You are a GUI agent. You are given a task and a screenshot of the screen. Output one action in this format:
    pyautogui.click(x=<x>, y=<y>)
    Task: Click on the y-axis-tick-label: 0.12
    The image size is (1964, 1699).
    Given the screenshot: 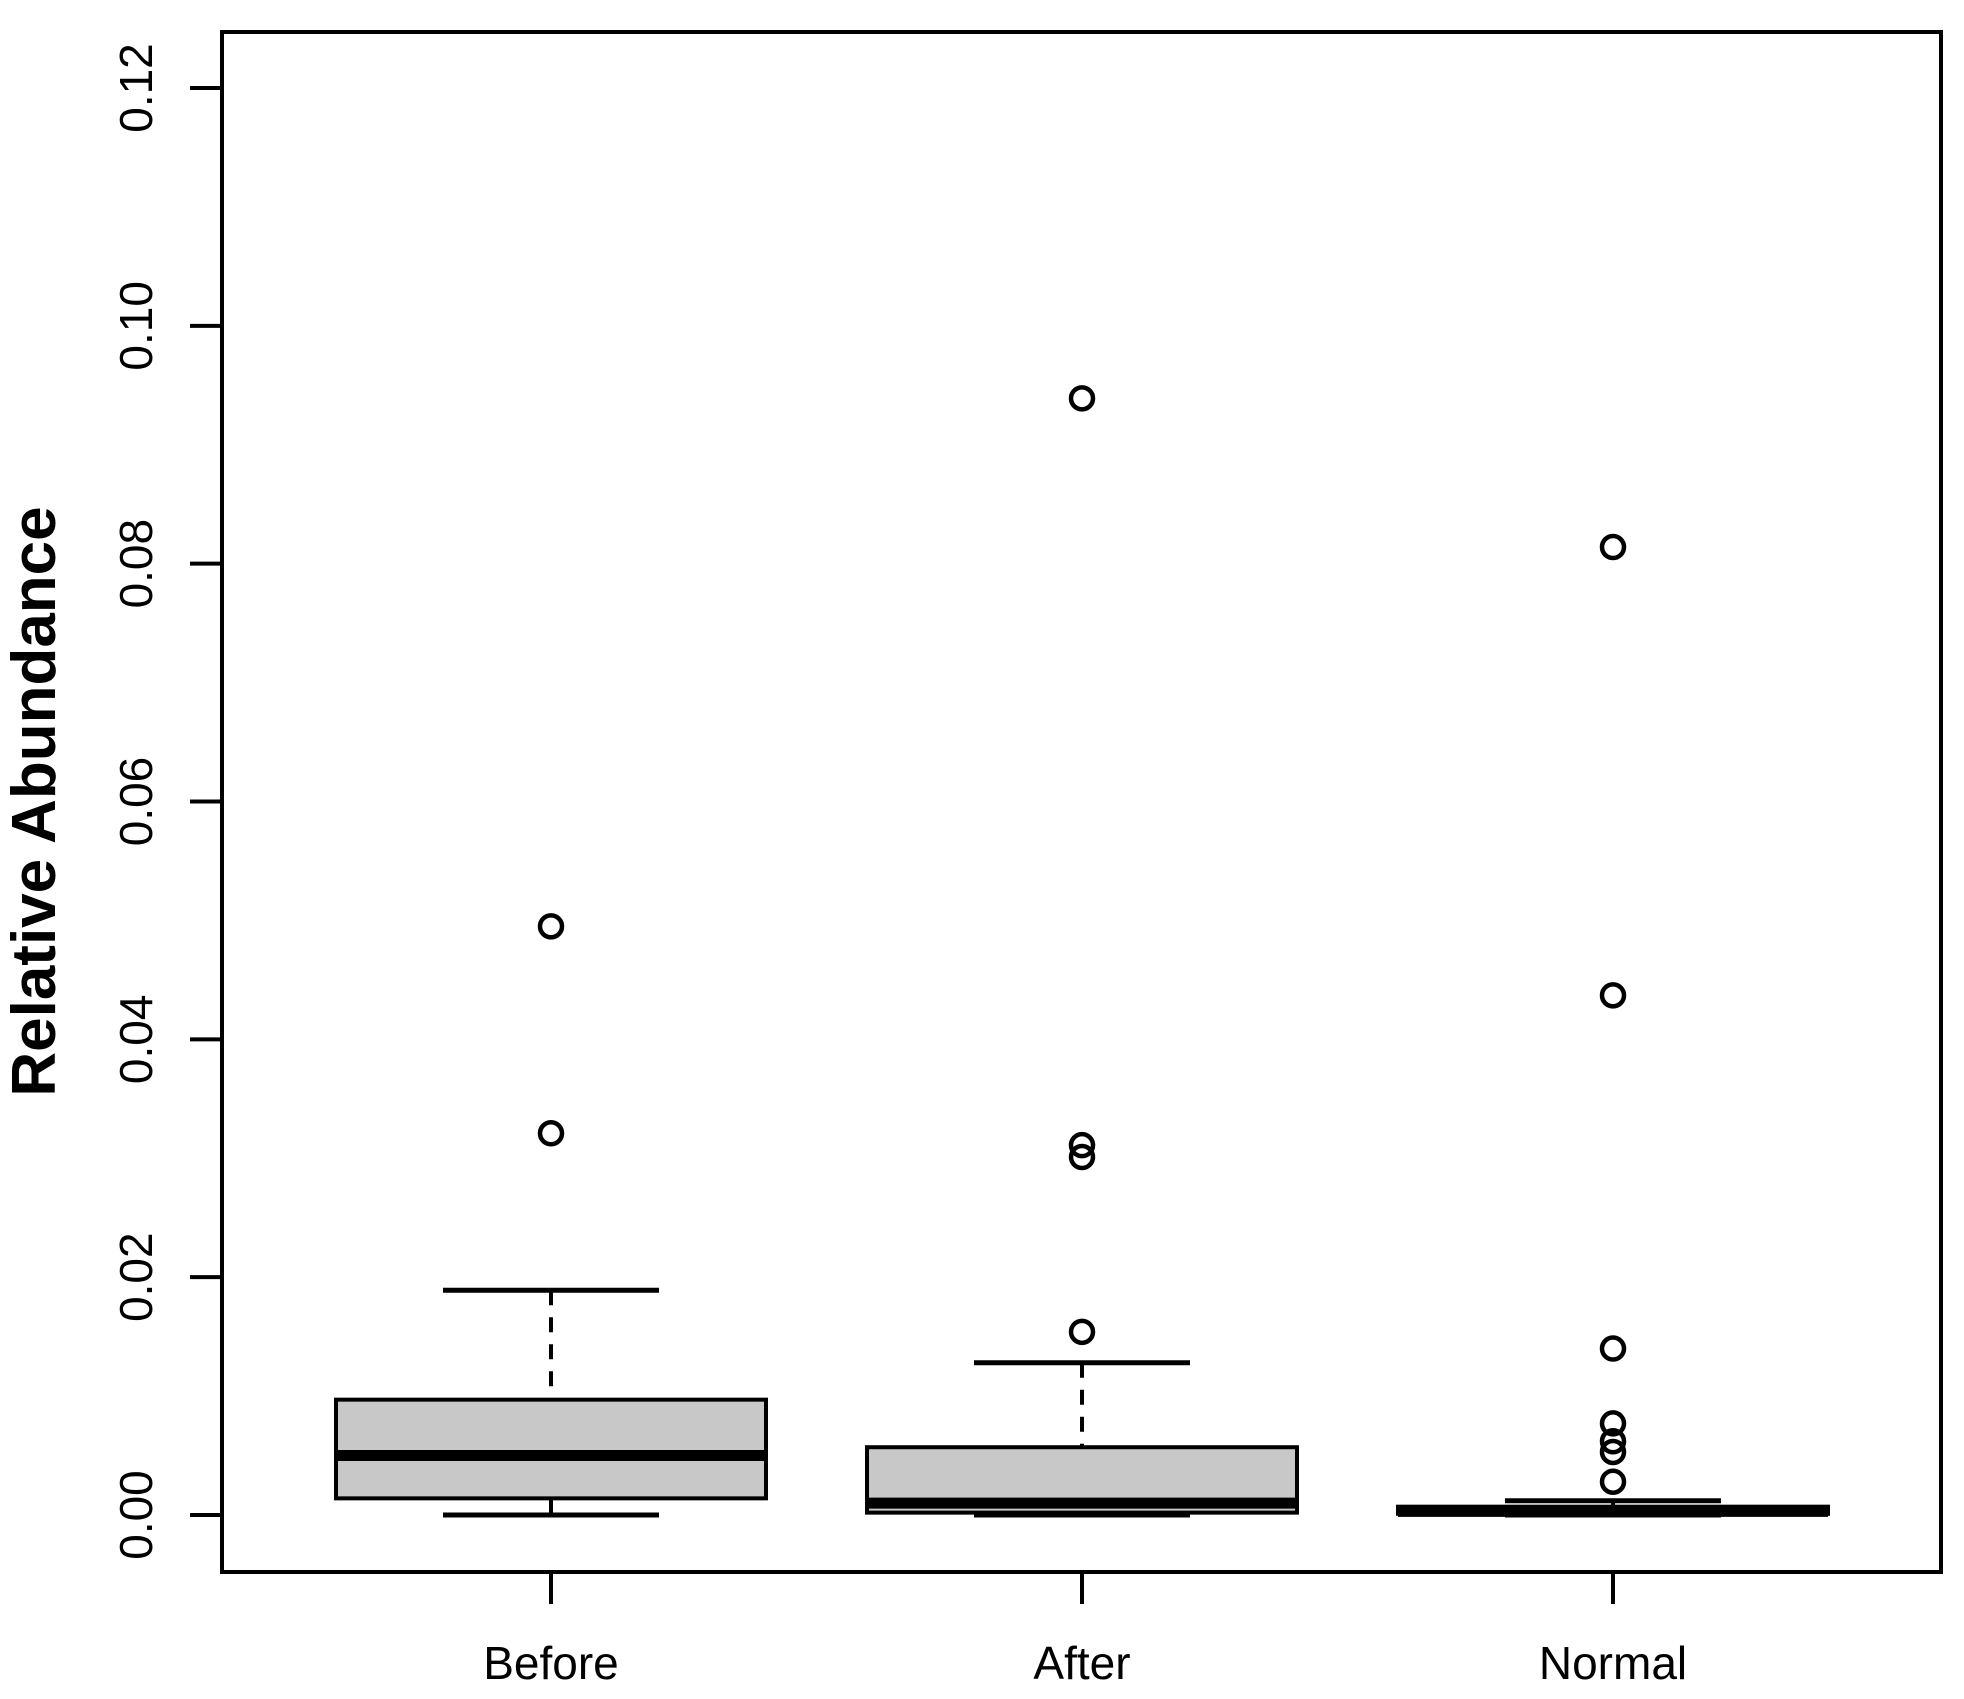 What is the action you would take?
    pyautogui.click(x=136, y=88)
    